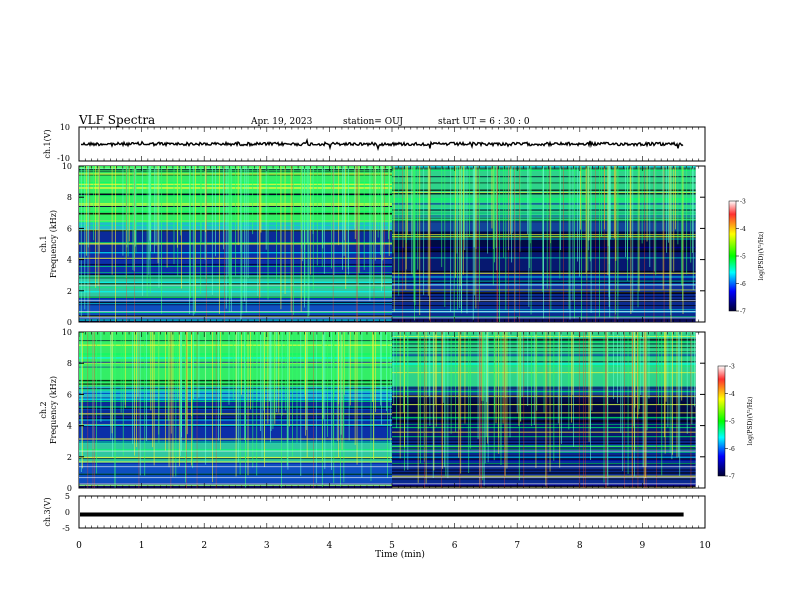  I want to click on panel-ch1-waveform: 10 -10 ch.1(V), so click(374, 143).